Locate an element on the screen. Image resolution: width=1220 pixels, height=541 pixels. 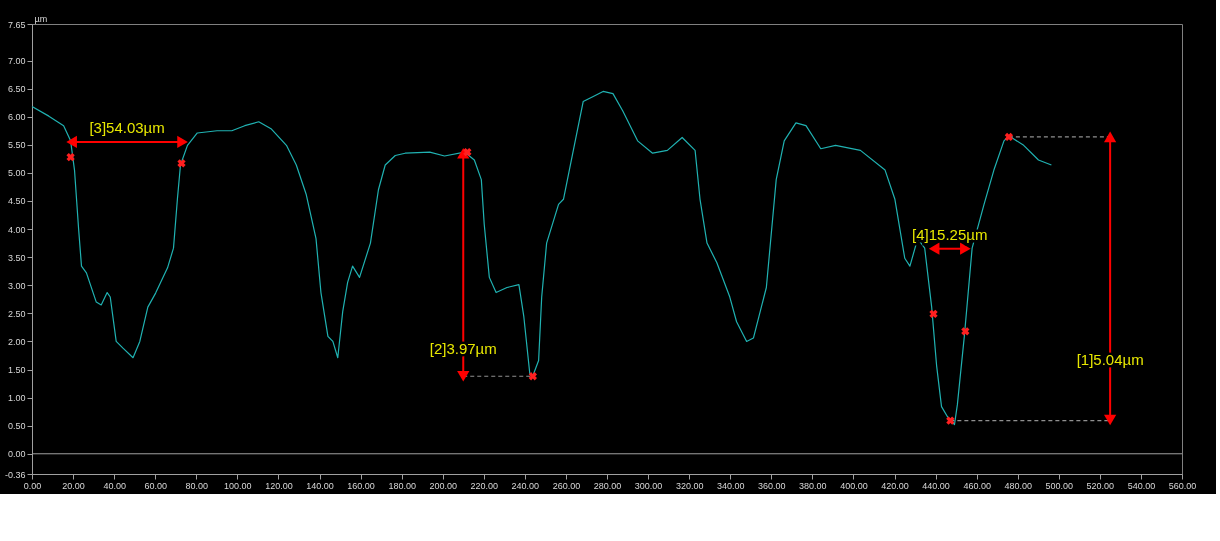
x-tick-label: 40.00 is located at coordinates (114, 485).